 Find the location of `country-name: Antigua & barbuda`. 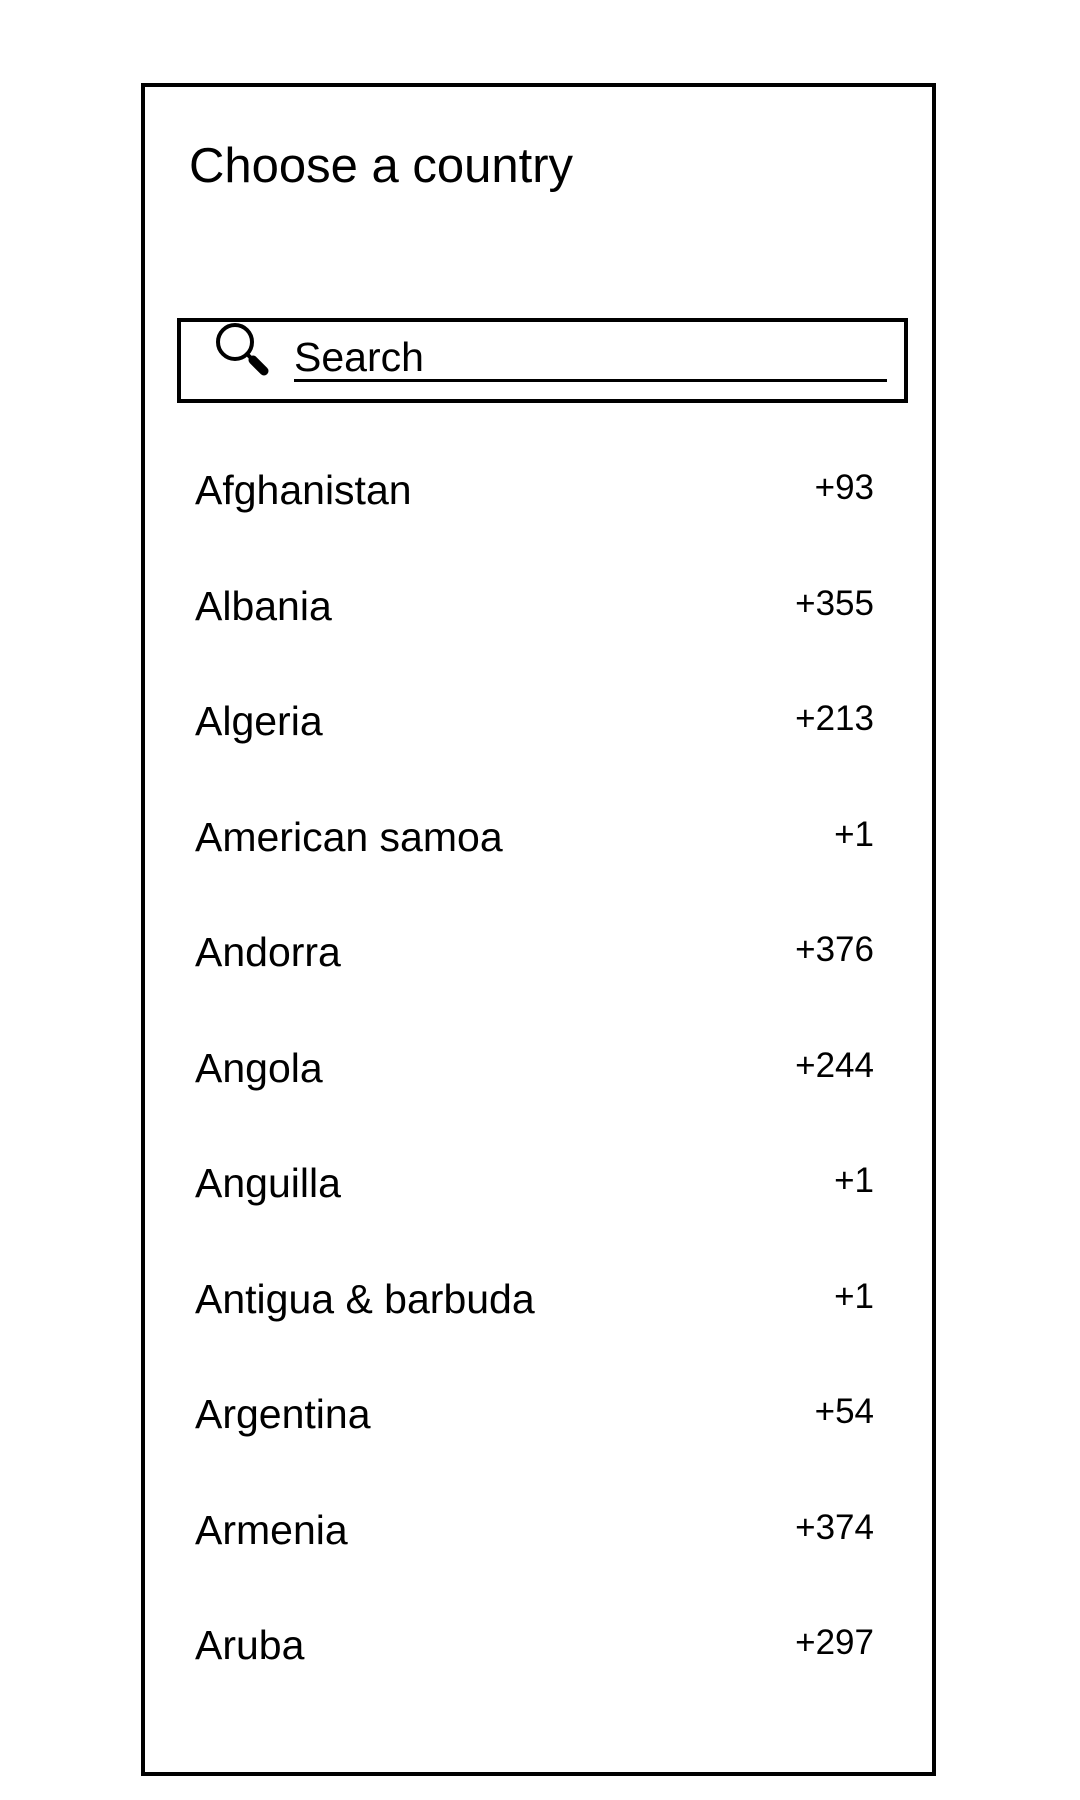

country-name: Antigua & barbuda is located at coordinates (365, 1298).